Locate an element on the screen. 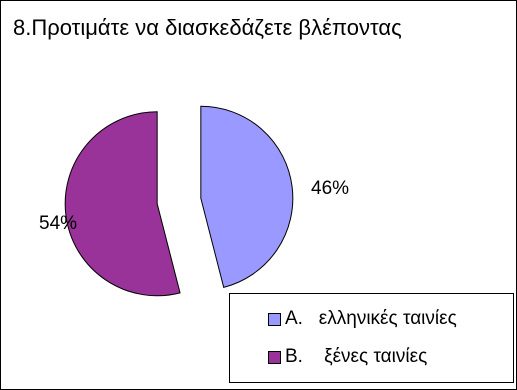 This screenshot has width=517, height=390. slice-a-value-label: 46% is located at coordinates (330, 188).